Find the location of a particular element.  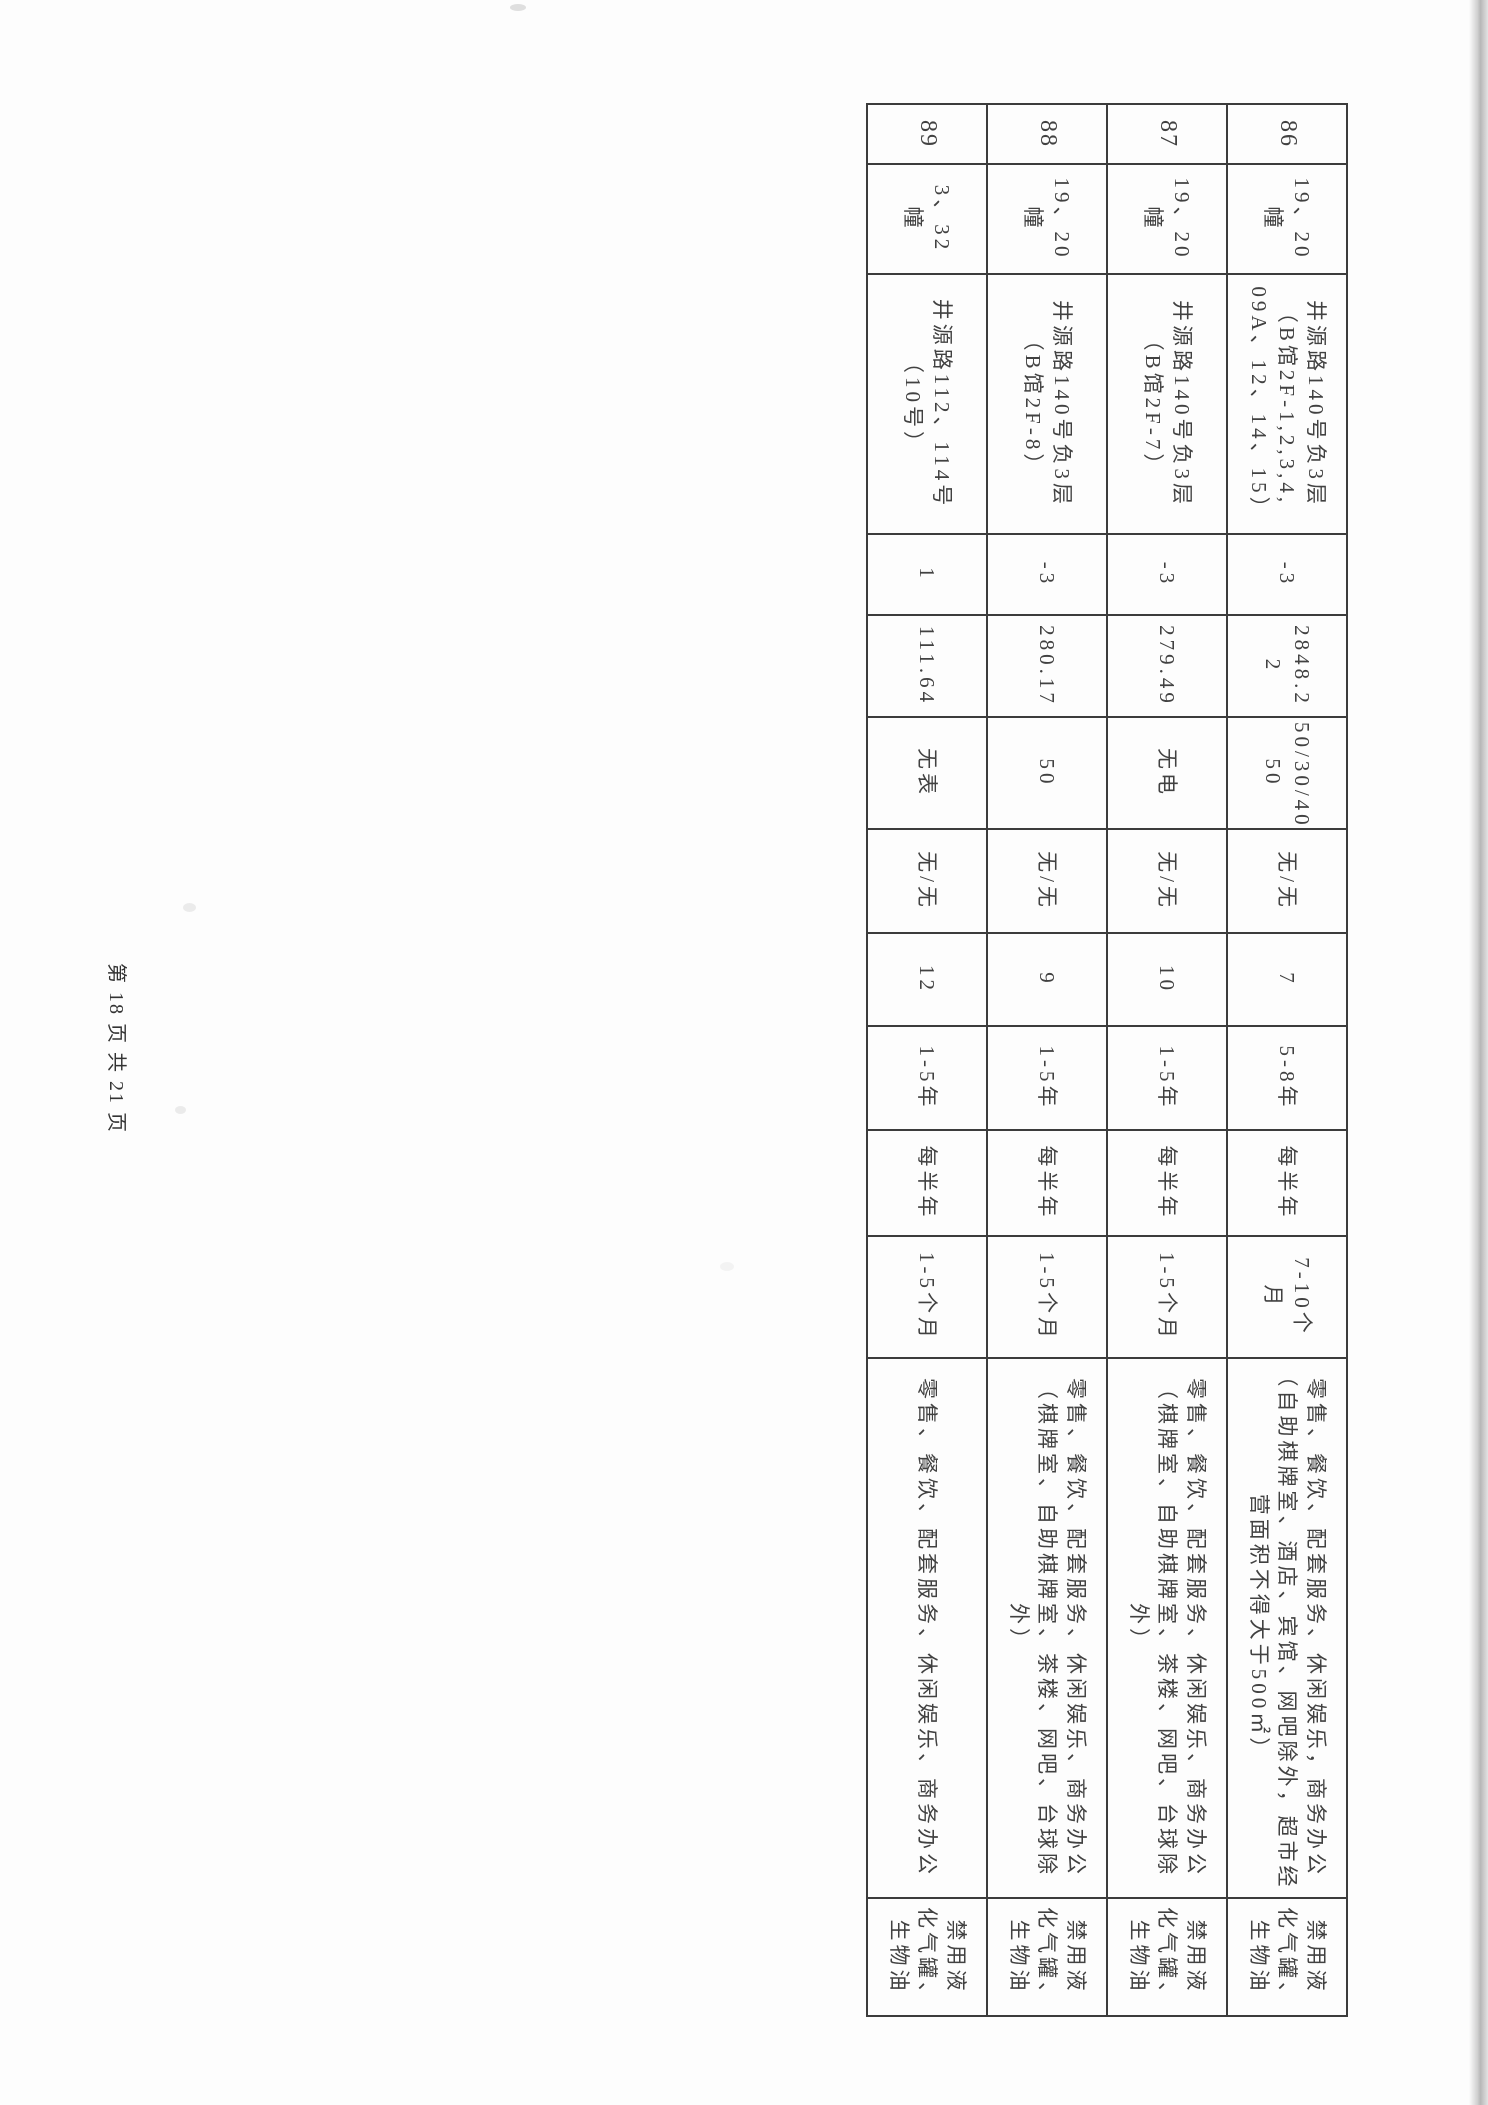

page-footer: 第 18 页 共 21 页 is located at coordinates (118, 1048).